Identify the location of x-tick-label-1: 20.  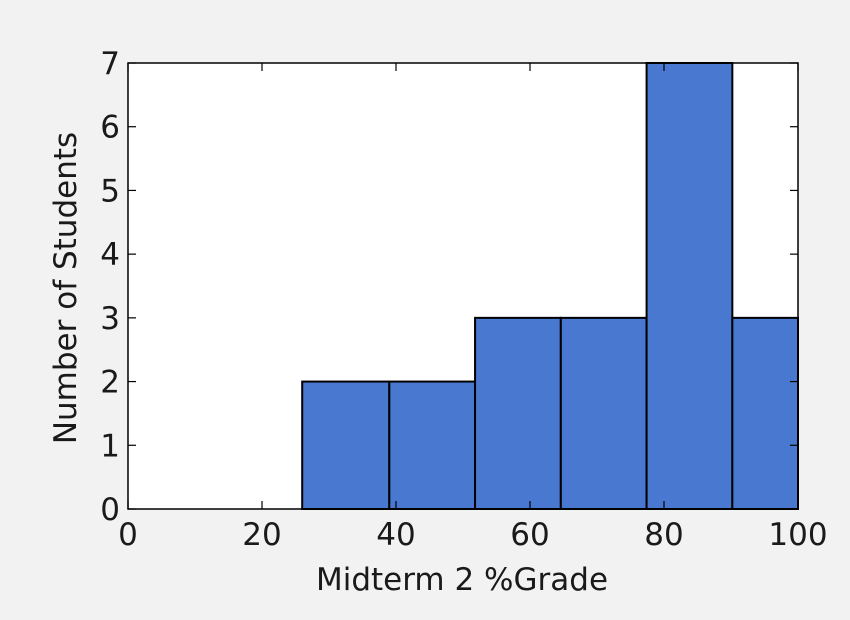
(261, 535).